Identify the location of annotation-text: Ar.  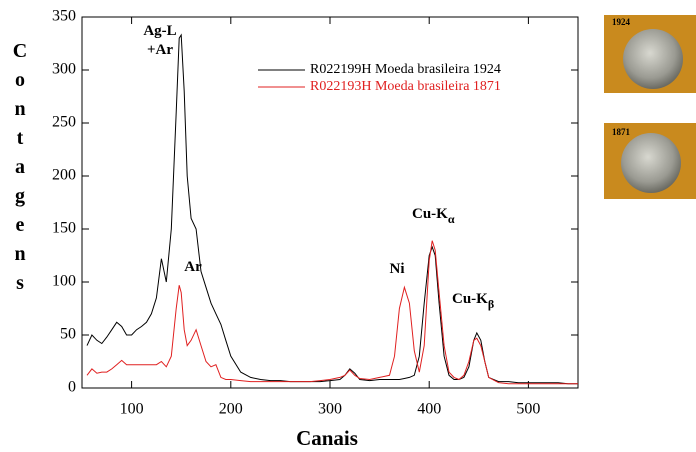
(193, 267).